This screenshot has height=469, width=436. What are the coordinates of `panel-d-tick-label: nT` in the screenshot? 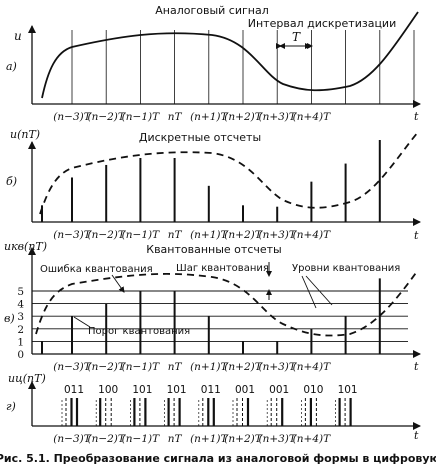 It's located at (175, 439).